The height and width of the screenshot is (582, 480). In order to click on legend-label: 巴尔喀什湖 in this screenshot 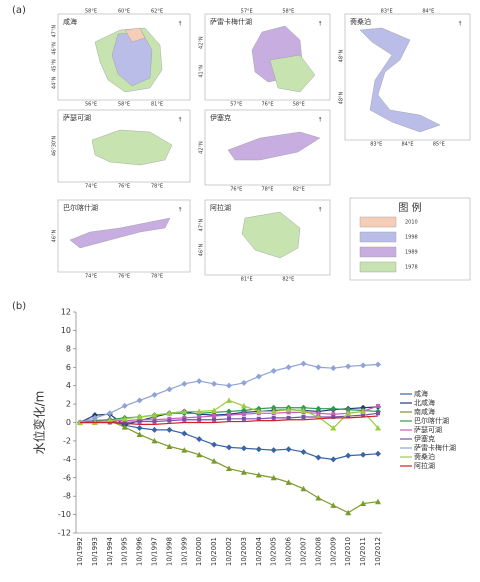, I will do `click(431, 420)`.